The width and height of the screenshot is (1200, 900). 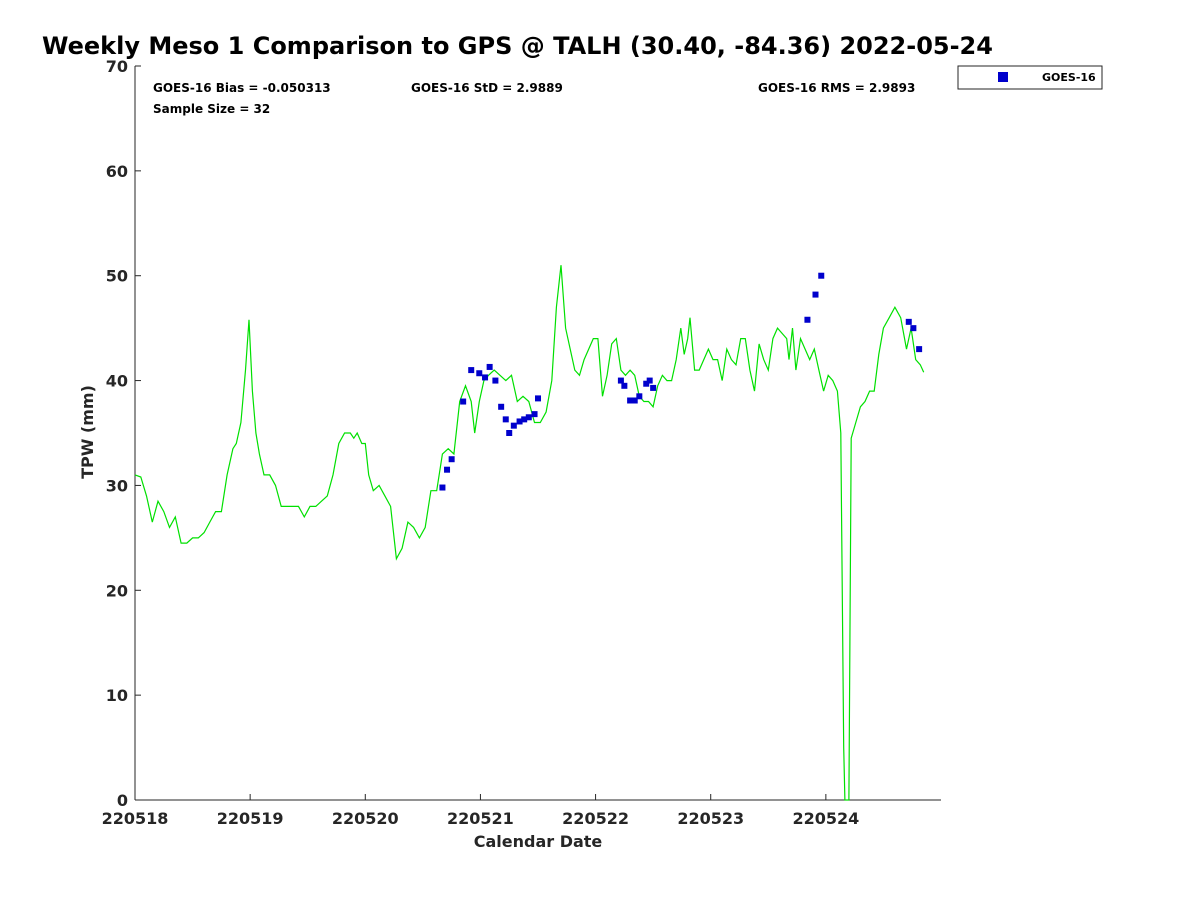 I want to click on y-tick-label: 50, so click(x=117, y=276).